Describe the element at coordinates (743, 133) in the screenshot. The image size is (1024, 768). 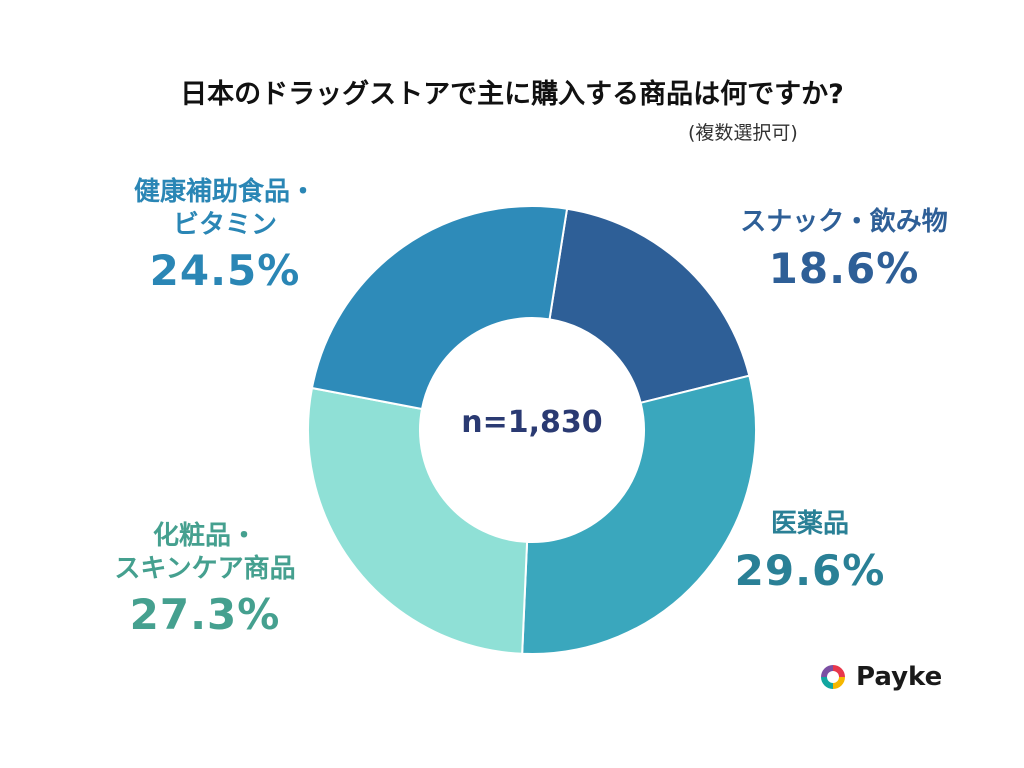
I see `chart-subtitle: (複数選択可)` at that location.